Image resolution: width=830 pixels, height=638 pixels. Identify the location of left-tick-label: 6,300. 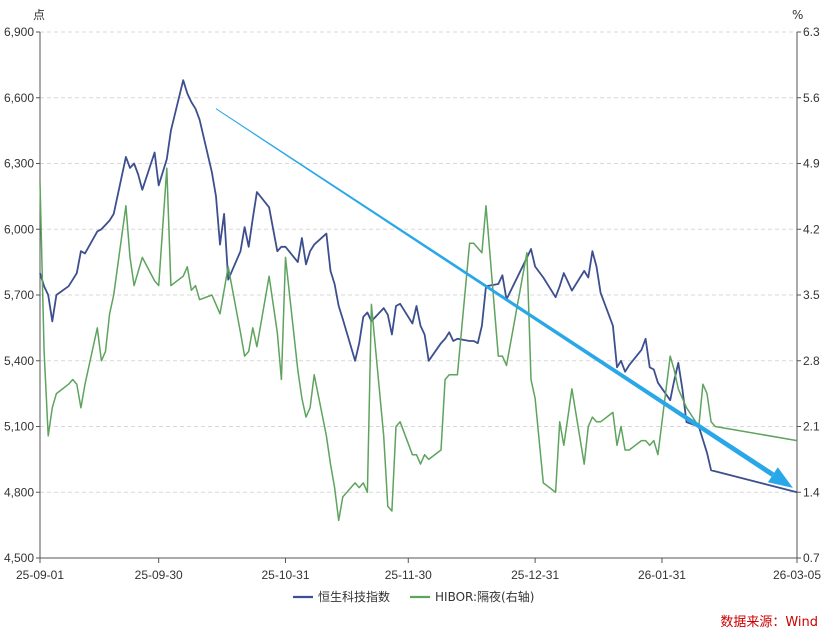
(19, 164).